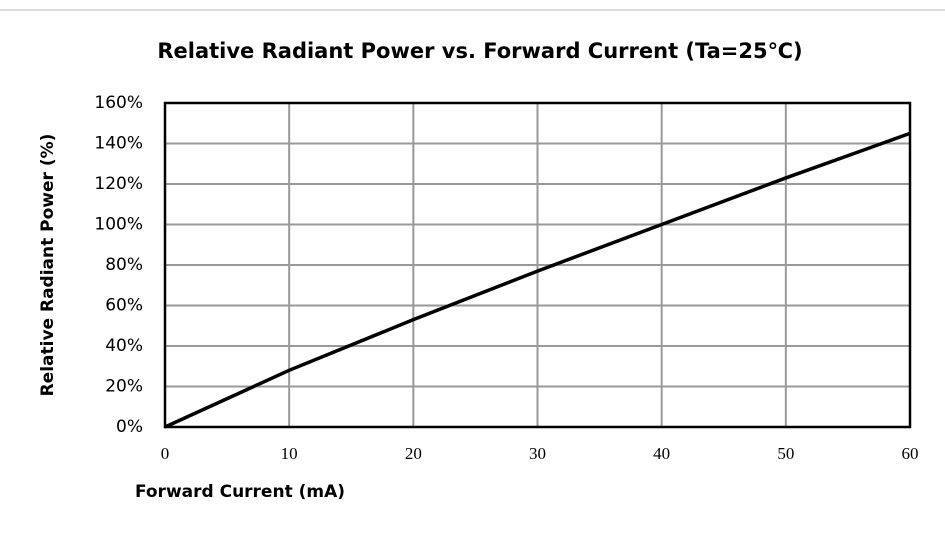 The width and height of the screenshot is (945, 538). What do you see at coordinates (910, 453) in the screenshot?
I see `x-tick-label: 60` at bounding box center [910, 453].